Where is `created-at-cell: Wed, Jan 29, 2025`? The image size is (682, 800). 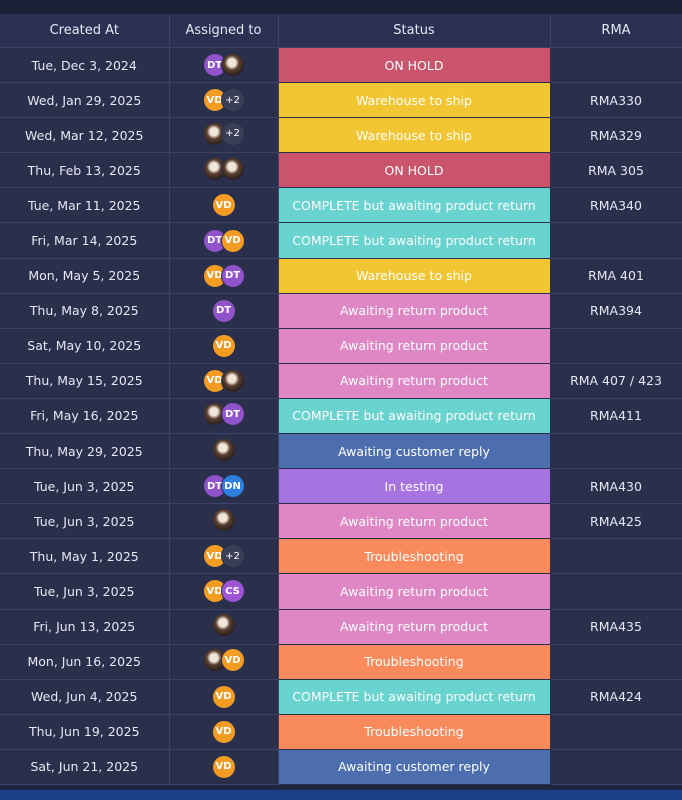
created-at-cell: Wed, Jan 29, 2025 is located at coordinates (85, 100).